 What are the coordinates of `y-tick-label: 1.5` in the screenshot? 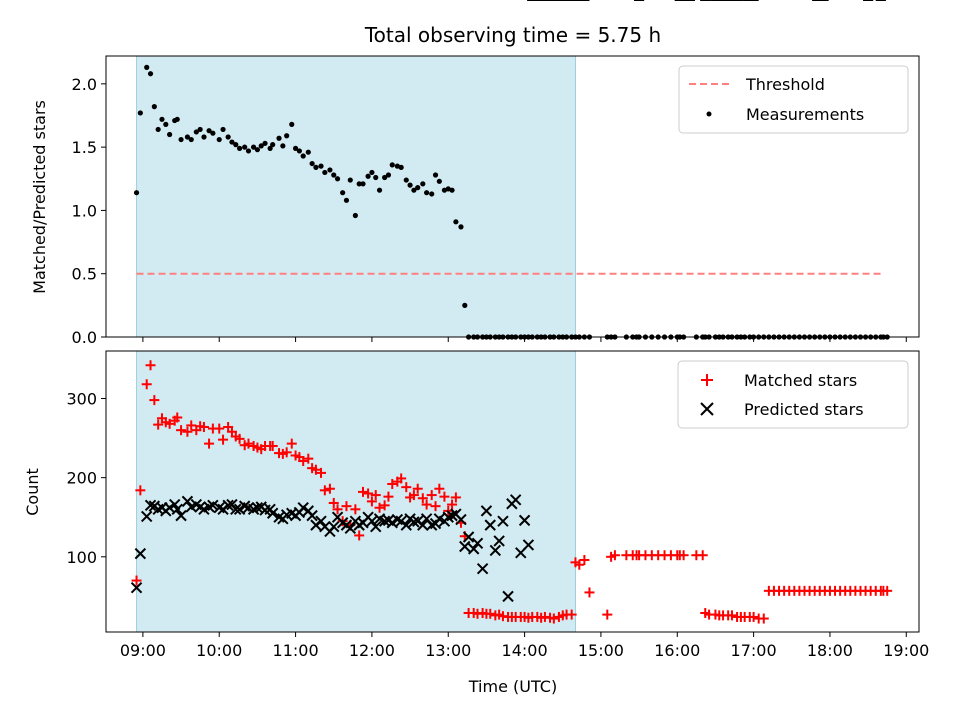 It's located at (84, 147).